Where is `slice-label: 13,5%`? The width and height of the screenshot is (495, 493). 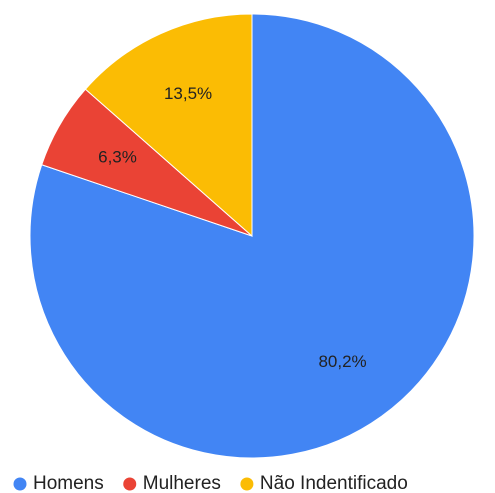
slice-label: 13,5% is located at coordinates (188, 93).